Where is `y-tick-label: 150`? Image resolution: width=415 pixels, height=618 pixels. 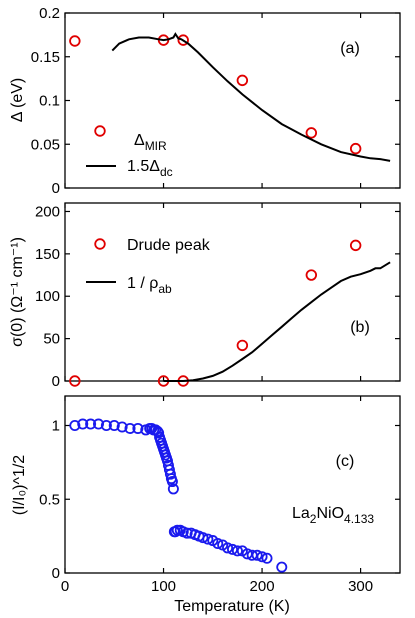
y-tick-label: 150 is located at coordinates (47, 254).